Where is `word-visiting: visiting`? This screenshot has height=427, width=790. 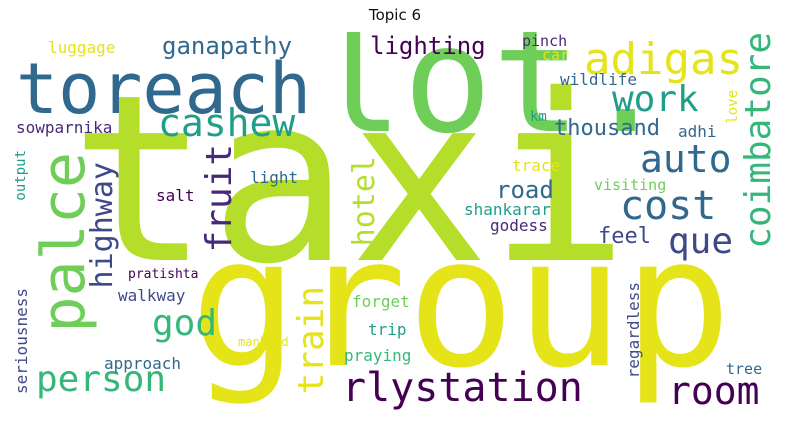 word-visiting: visiting is located at coordinates (630, 185).